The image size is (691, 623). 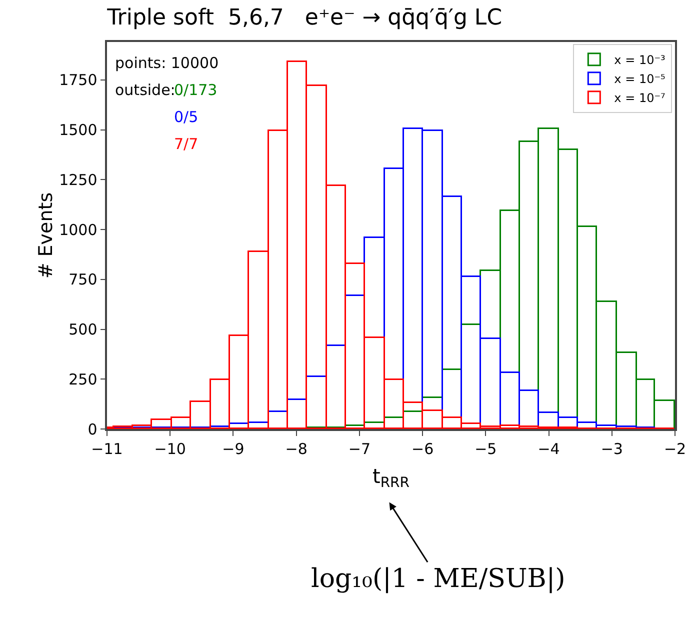 What do you see at coordinates (611, 449) in the screenshot?
I see `x-tick-label: −3` at bounding box center [611, 449].